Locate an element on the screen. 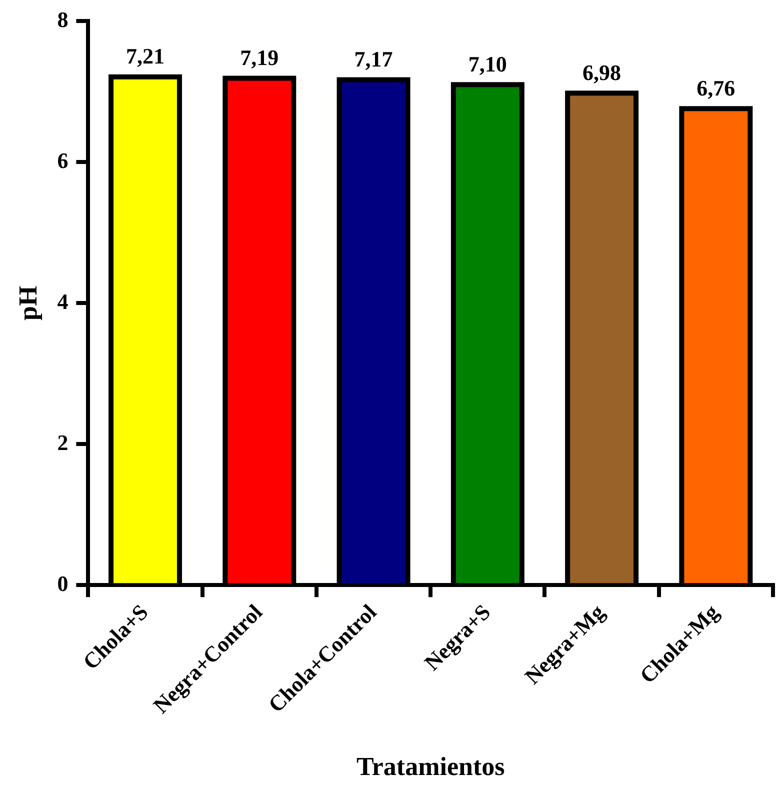 The width and height of the screenshot is (781, 798). data-label: 7,21 is located at coordinates (145, 56).